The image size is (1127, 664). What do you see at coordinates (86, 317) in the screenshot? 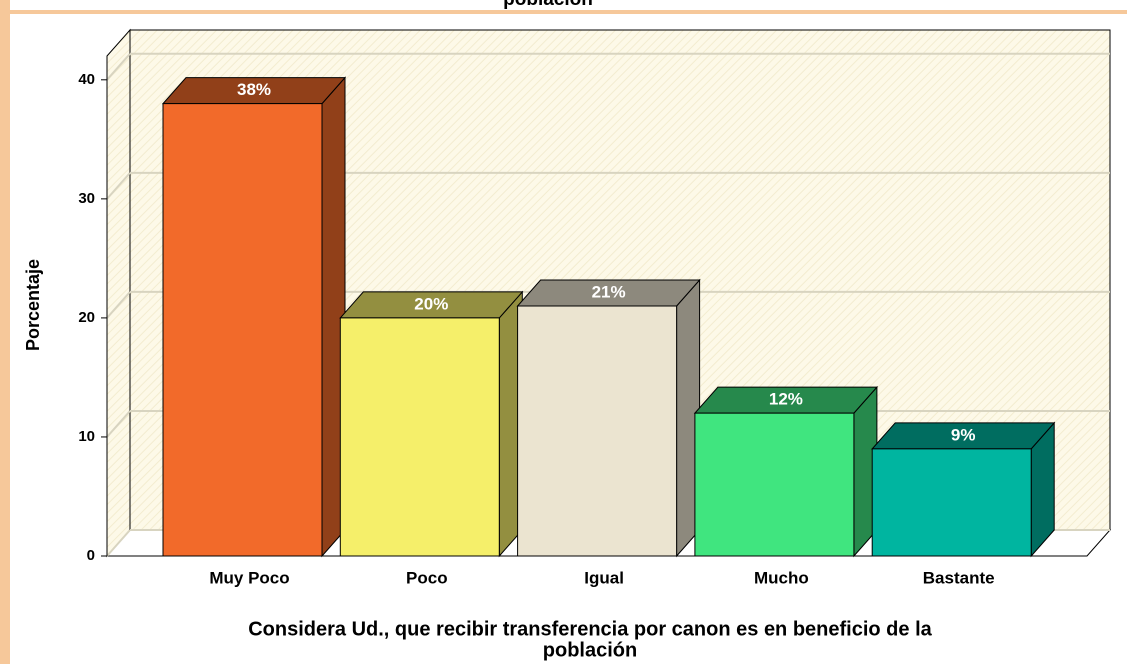
I see `y-tick-label: 20` at bounding box center [86, 317].